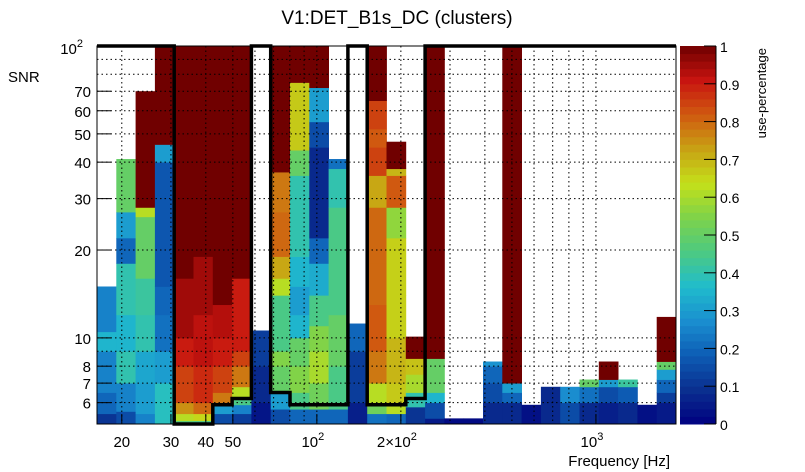  Describe the element at coordinates (205, 442) in the screenshot. I see `x-tick-label: 40` at that location.